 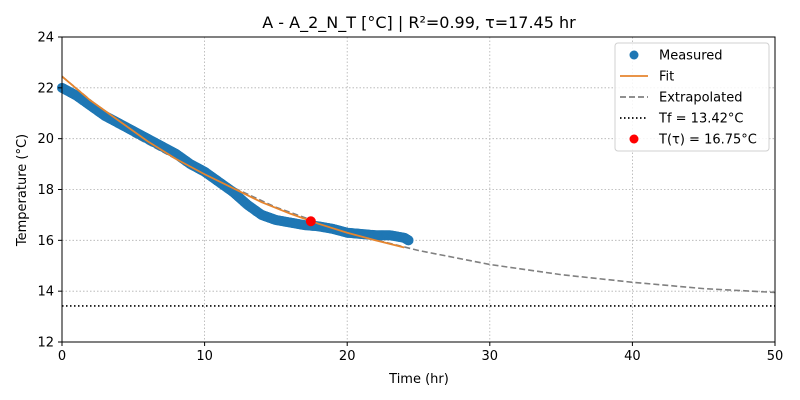 What do you see at coordinates (45, 190) in the screenshot?
I see `y-tick-label: 18` at bounding box center [45, 190].